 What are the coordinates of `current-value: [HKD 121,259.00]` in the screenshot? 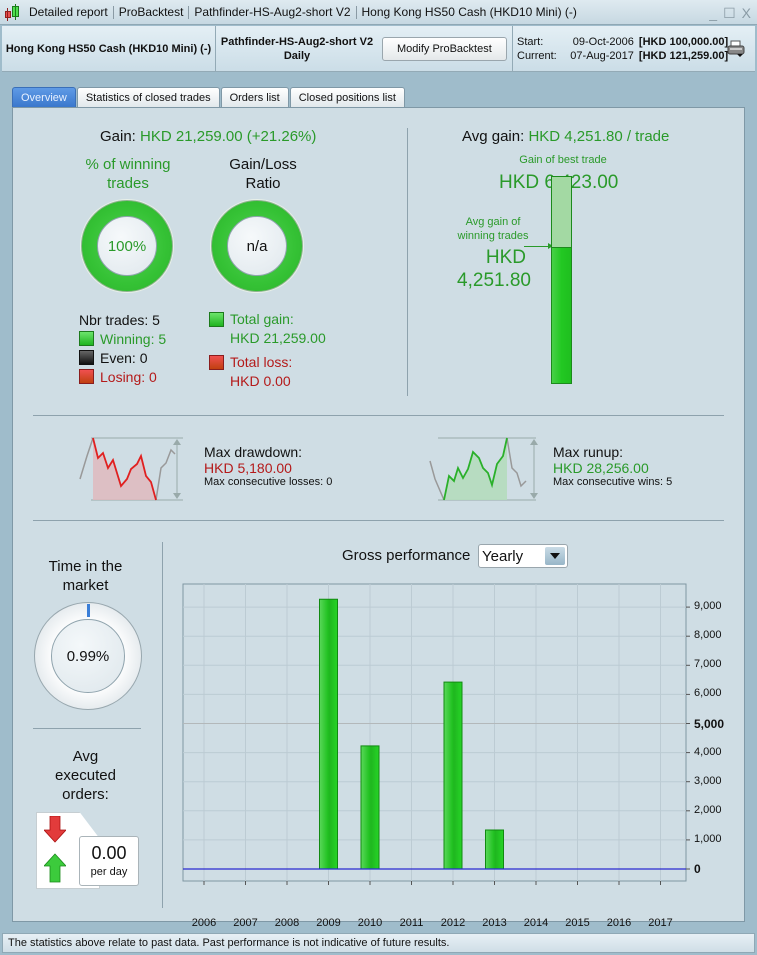 It's located at (683, 55).